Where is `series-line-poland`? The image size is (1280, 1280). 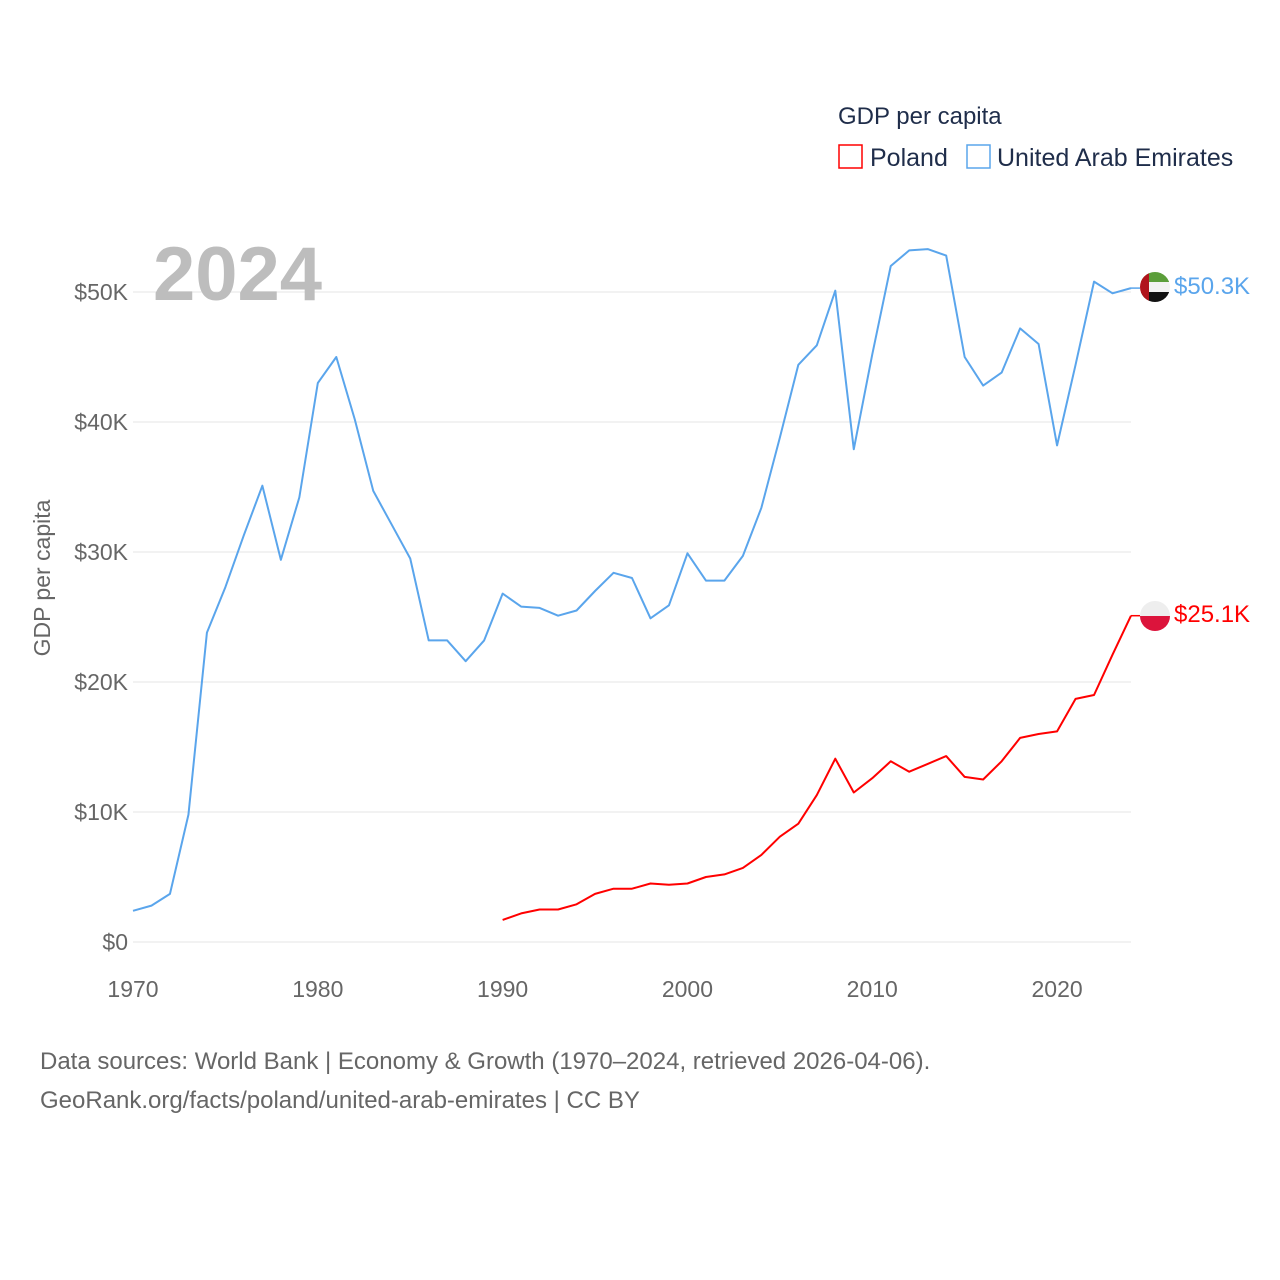
series-line-poland is located at coordinates (817, 768).